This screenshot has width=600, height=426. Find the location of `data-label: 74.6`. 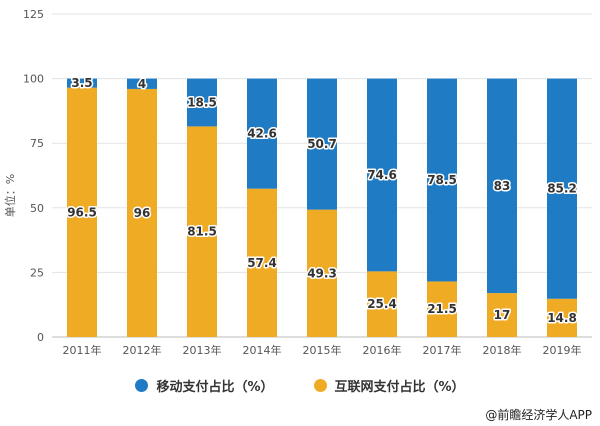

data-label: 74.6 is located at coordinates (382, 175).